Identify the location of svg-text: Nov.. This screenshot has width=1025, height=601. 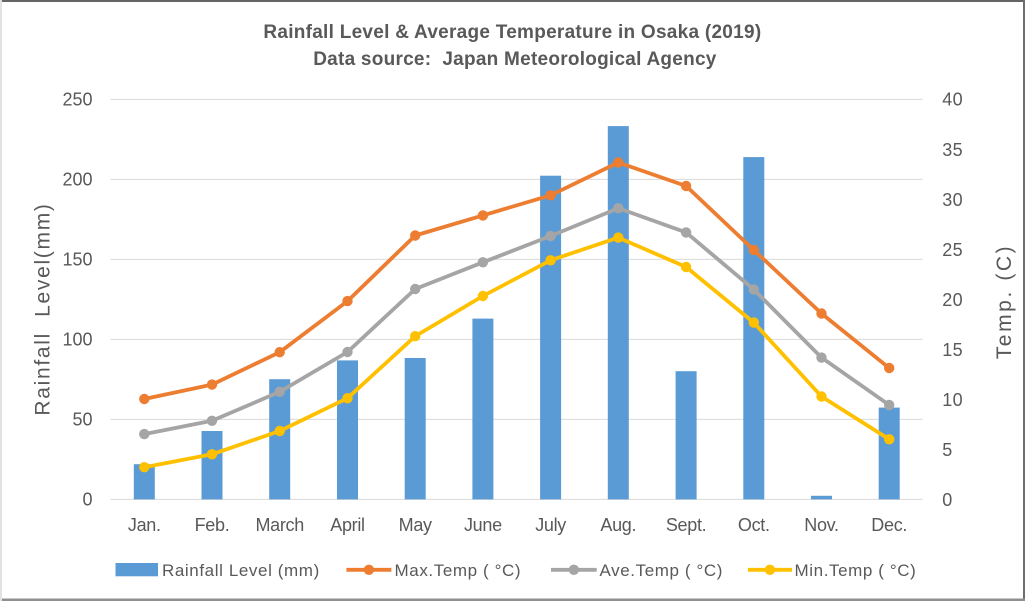
(821, 525).